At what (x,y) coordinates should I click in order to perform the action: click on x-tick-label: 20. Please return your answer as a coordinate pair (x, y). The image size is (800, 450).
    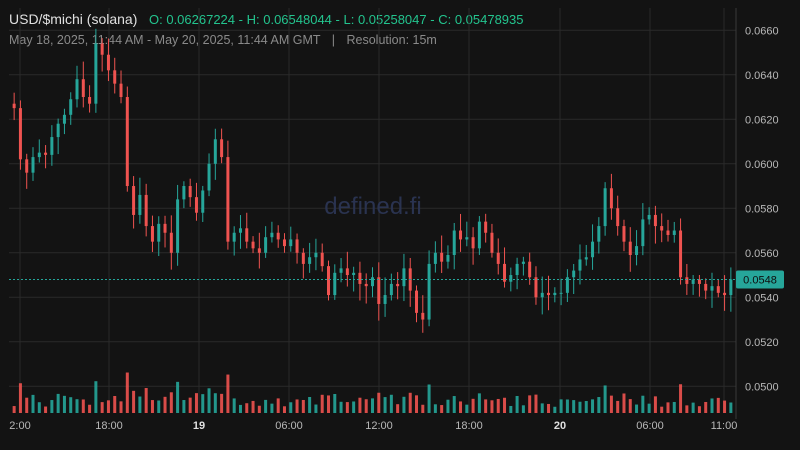
    Looking at the image, I should click on (560, 426).